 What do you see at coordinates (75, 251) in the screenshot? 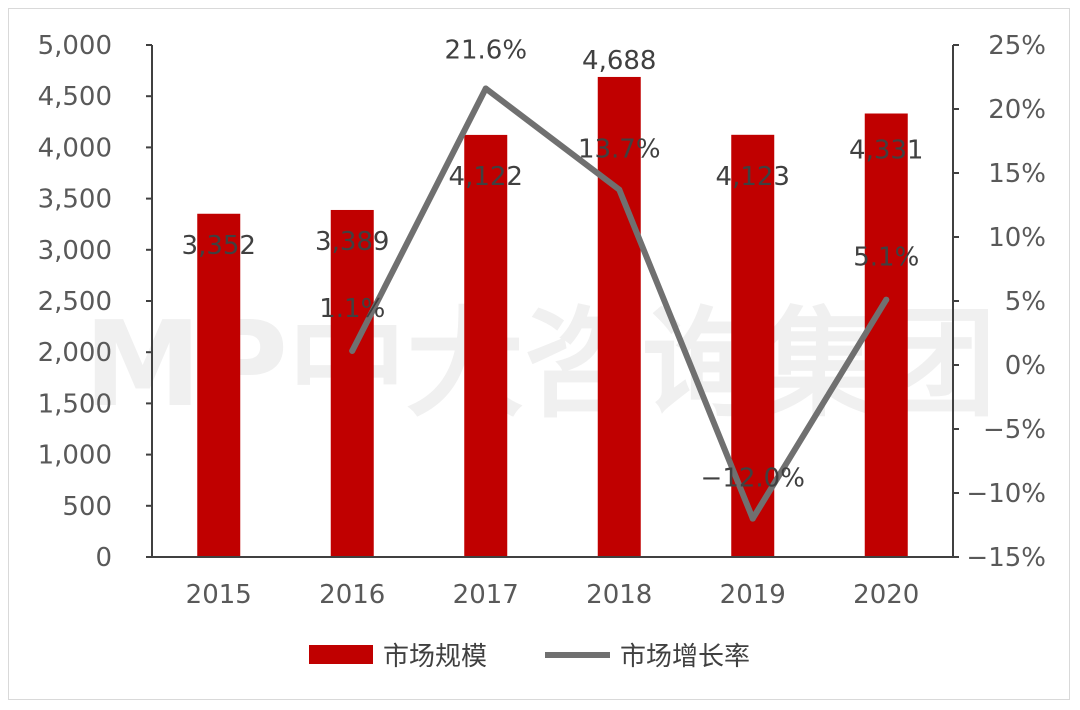
I see `left-tick-label: 3,000` at bounding box center [75, 251].